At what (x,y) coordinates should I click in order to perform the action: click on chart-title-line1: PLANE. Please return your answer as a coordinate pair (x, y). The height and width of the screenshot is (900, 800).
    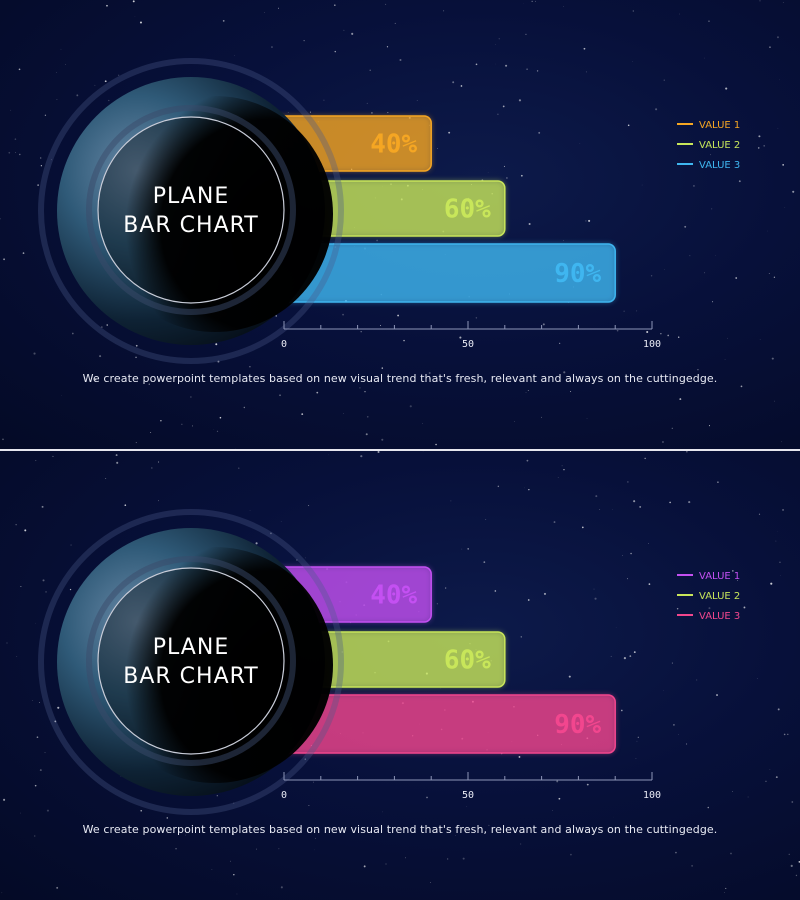
    Looking at the image, I should click on (191, 196).